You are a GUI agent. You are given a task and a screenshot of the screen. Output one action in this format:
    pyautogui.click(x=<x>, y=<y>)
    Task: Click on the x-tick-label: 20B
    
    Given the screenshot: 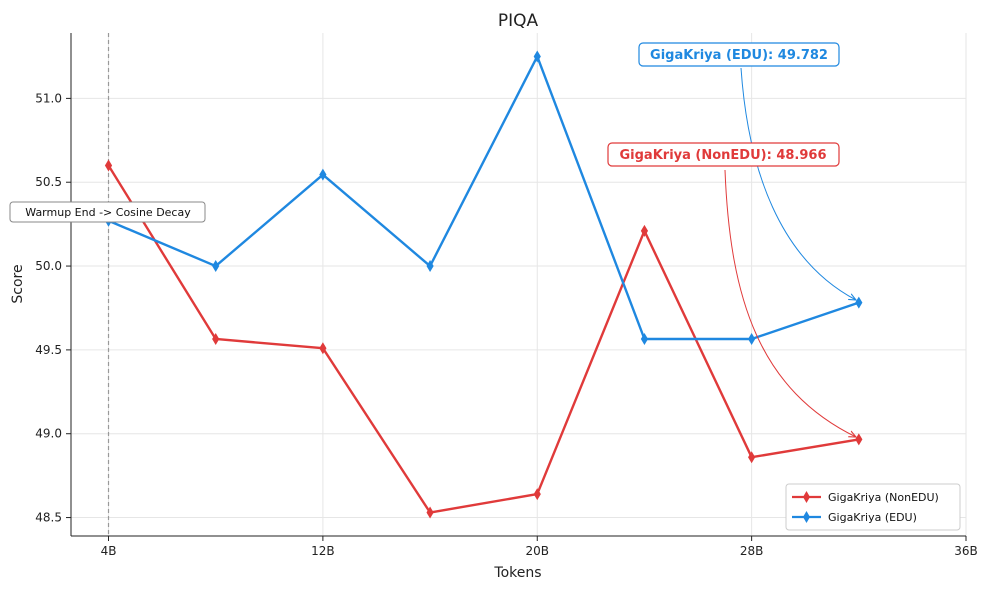 What is the action you would take?
    pyautogui.click(x=537, y=551)
    